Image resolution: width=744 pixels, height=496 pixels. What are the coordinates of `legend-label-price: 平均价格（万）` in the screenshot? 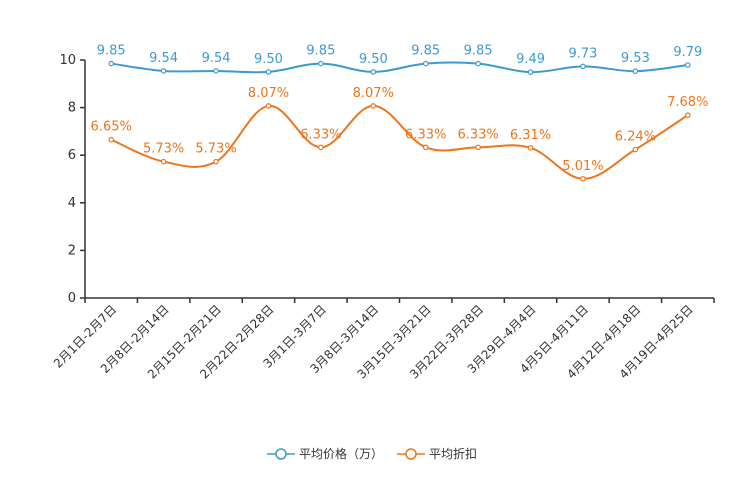 It's located at (340, 454).